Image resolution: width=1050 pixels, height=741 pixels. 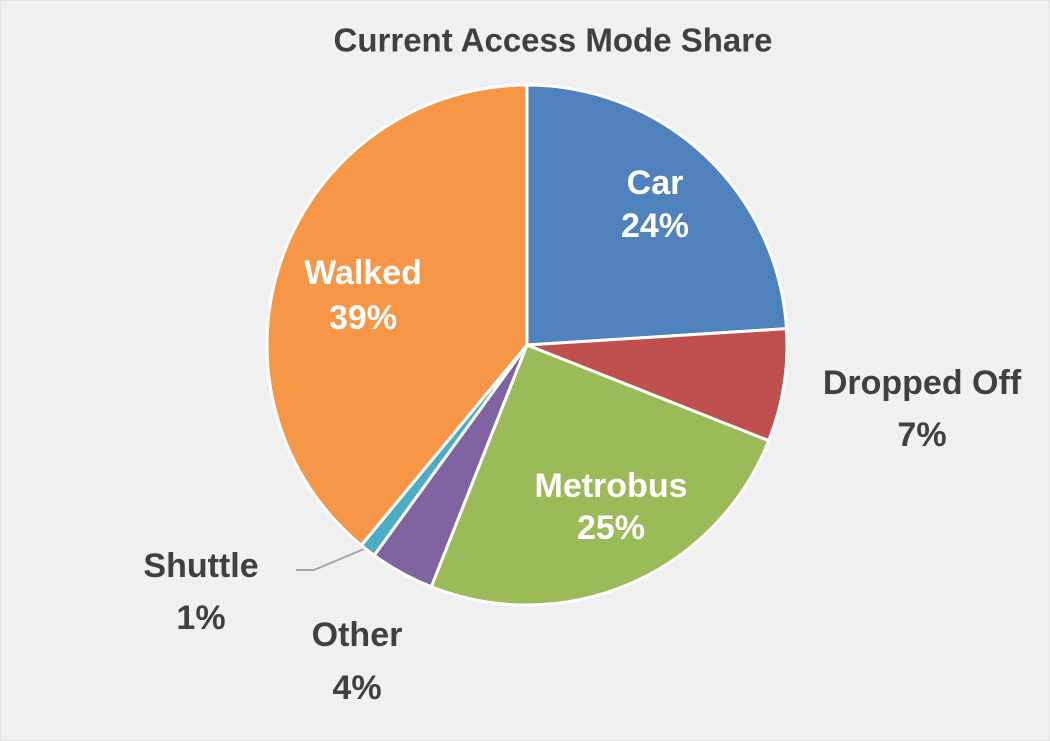 What do you see at coordinates (200, 618) in the screenshot?
I see `slice-value-label: 1%` at bounding box center [200, 618].